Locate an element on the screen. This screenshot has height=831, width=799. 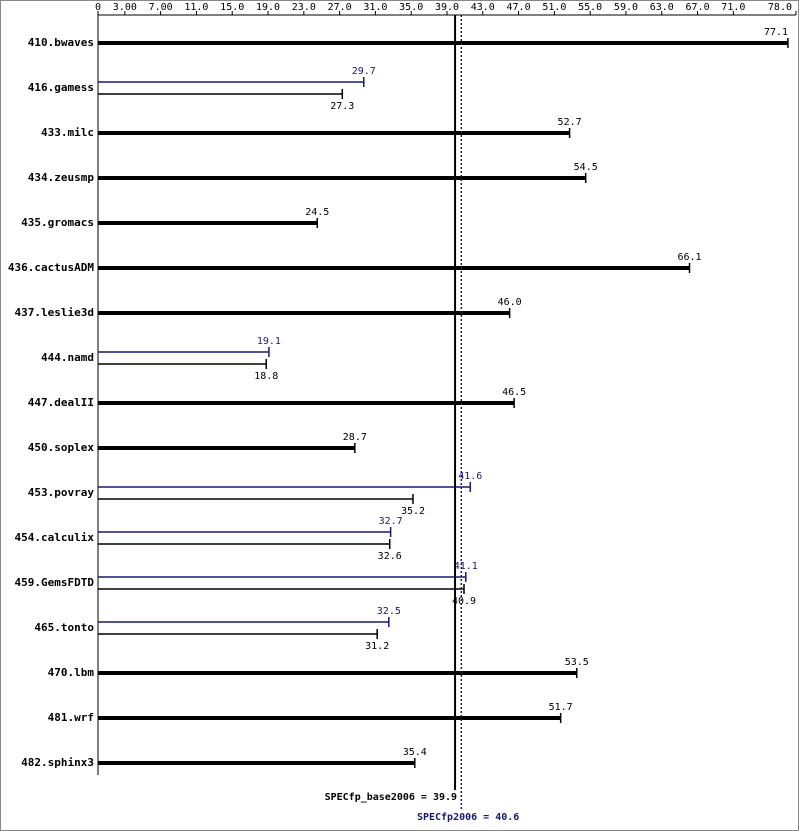
category-label: 450.soplex is located at coordinates (61, 447).